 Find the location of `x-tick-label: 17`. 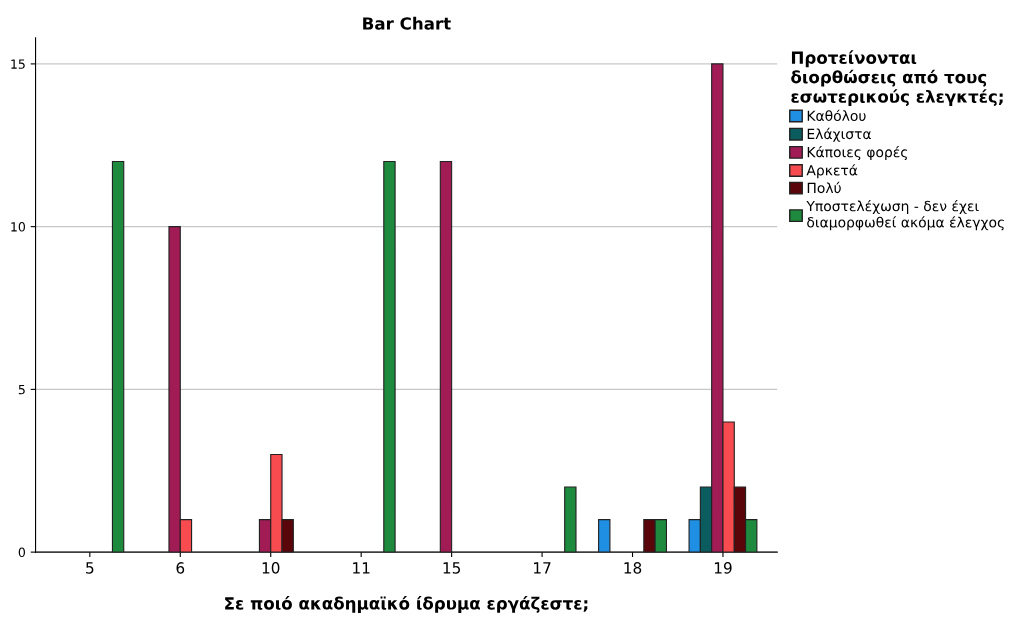

x-tick-label: 17 is located at coordinates (542, 568).